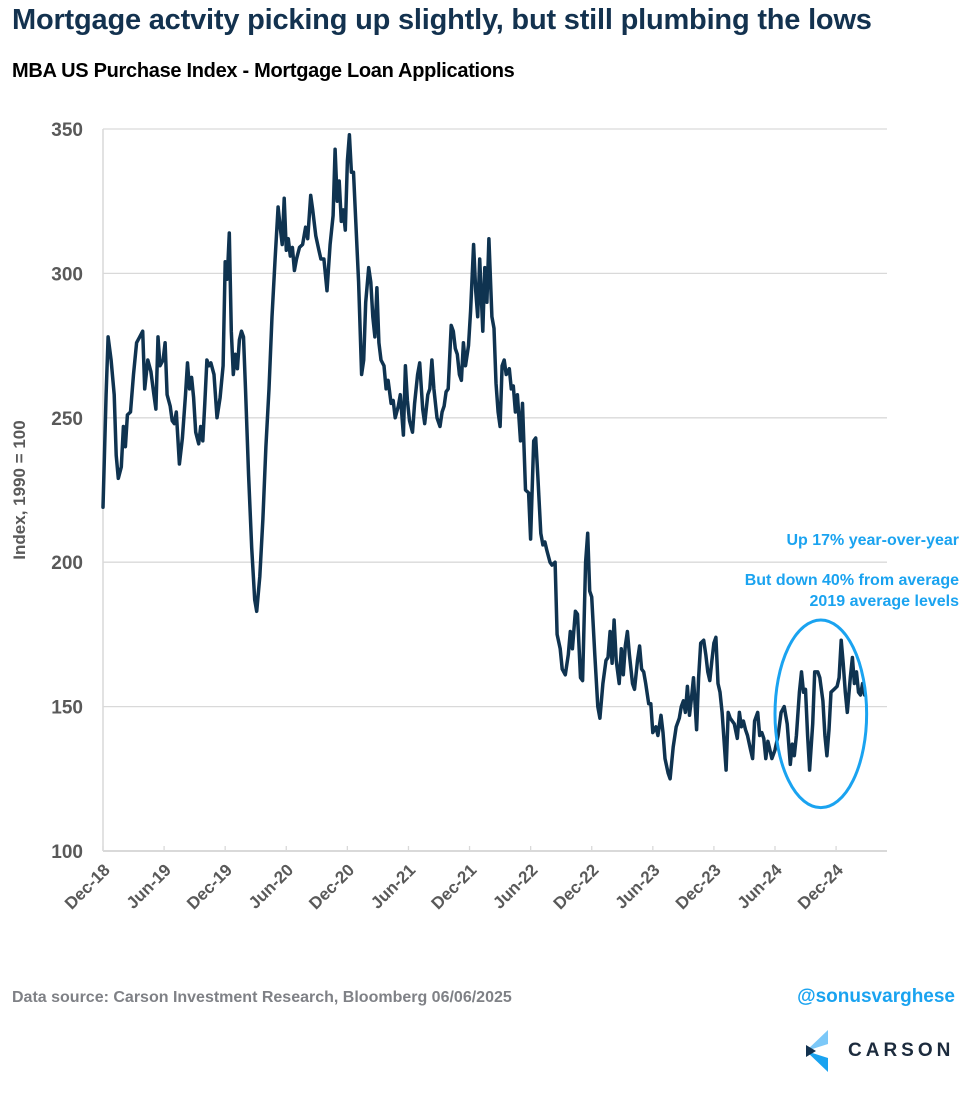 The image size is (977, 1100). Describe the element at coordinates (67, 274) in the screenshot. I see `y-tick-label: 300` at that location.